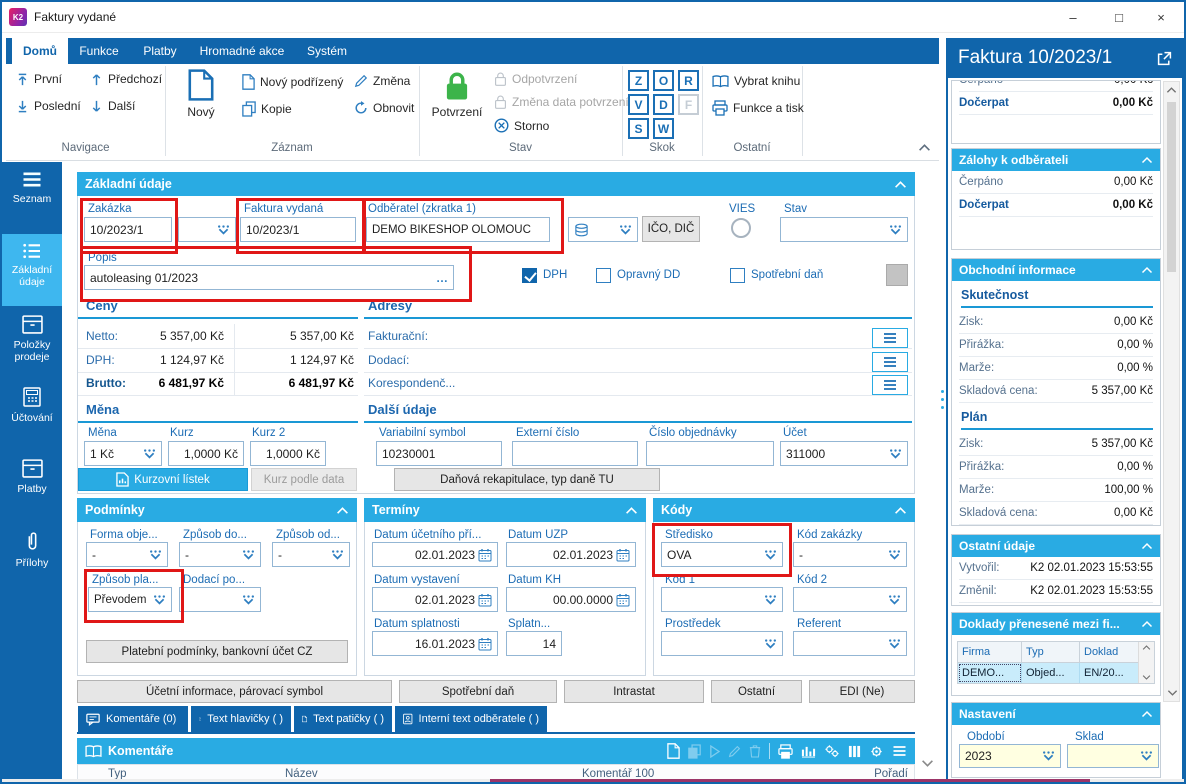 The image size is (1186, 784). Describe the element at coordinates (471, 719) in the screenshot. I see `tab-interni-text: Interní text odběratele ( )` at that location.